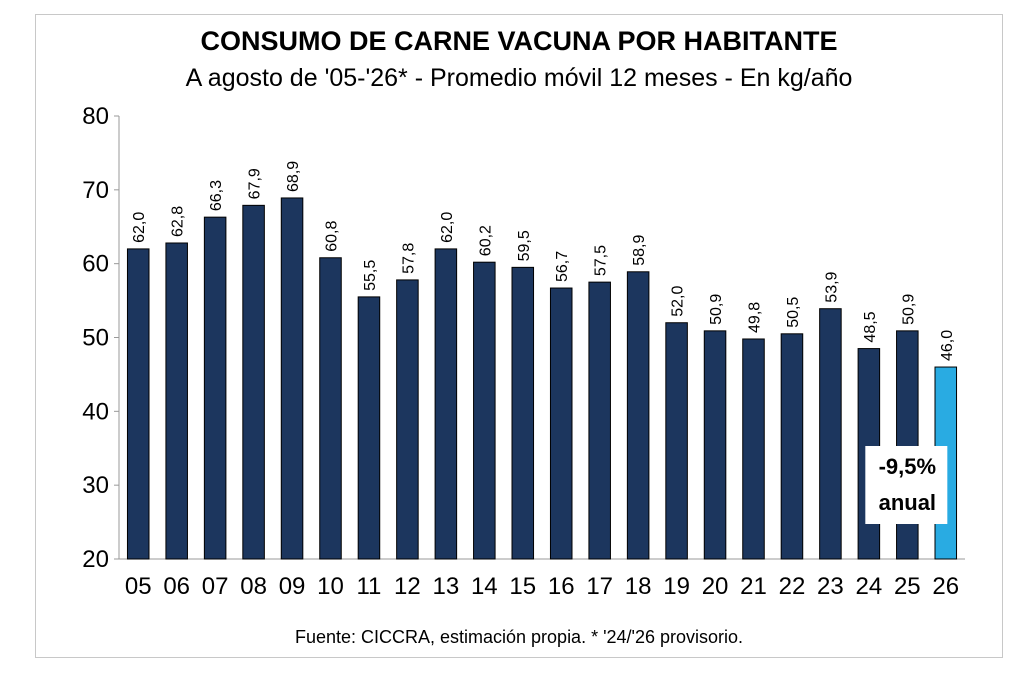 The image size is (1024, 693). What do you see at coordinates (715, 586) in the screenshot?
I see `x-tick-label: 20` at bounding box center [715, 586].